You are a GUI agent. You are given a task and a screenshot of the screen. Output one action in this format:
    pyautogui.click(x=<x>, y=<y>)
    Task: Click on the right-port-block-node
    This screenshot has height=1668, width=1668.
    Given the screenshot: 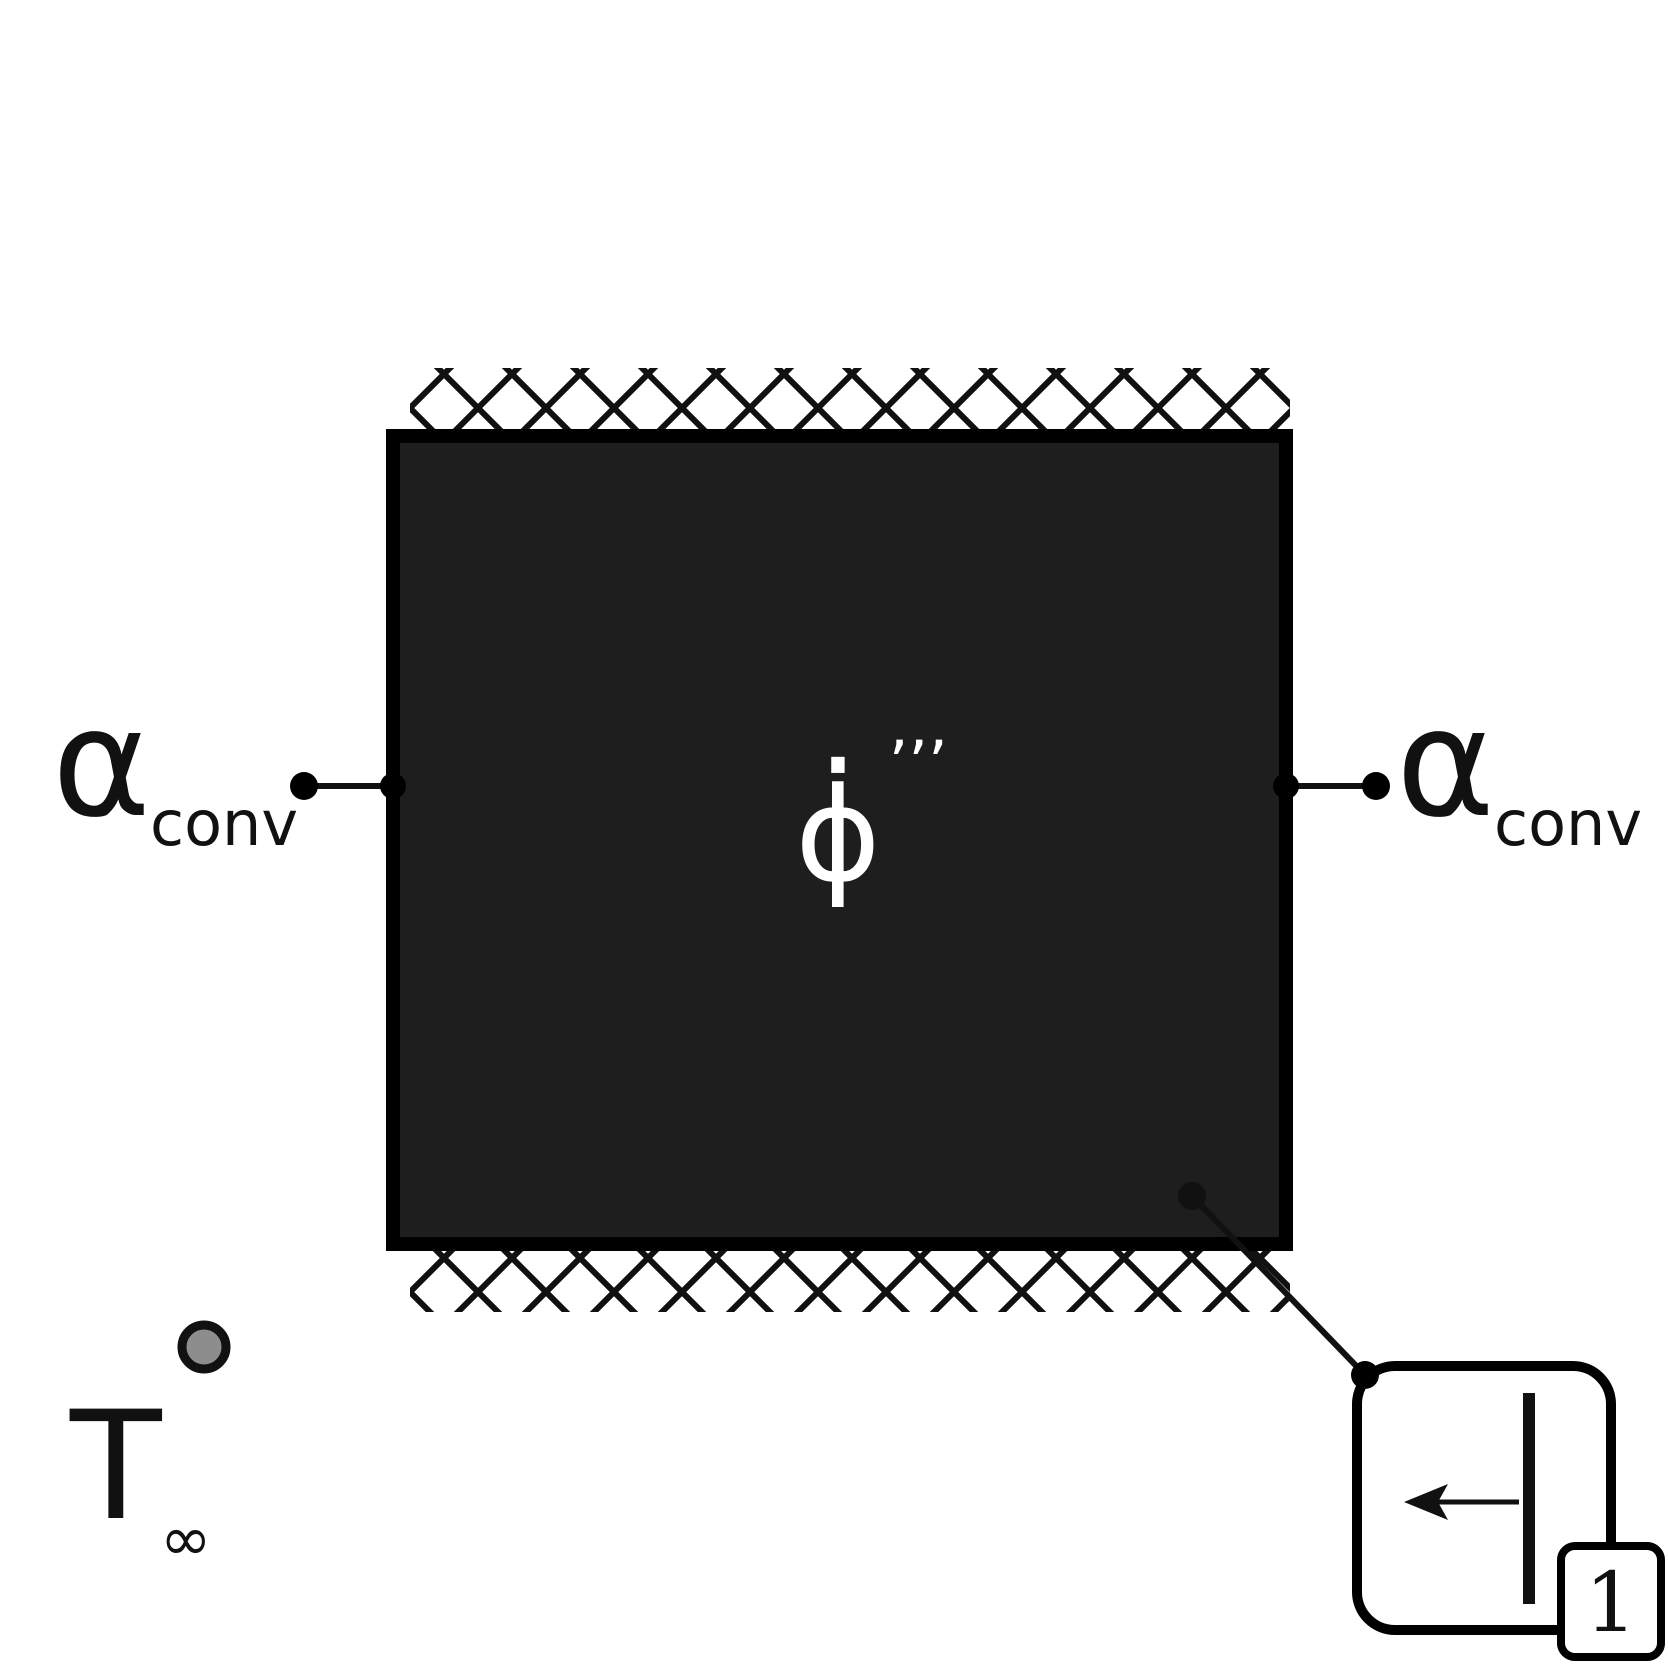 What is the action you would take?
    pyautogui.click(x=1286, y=786)
    